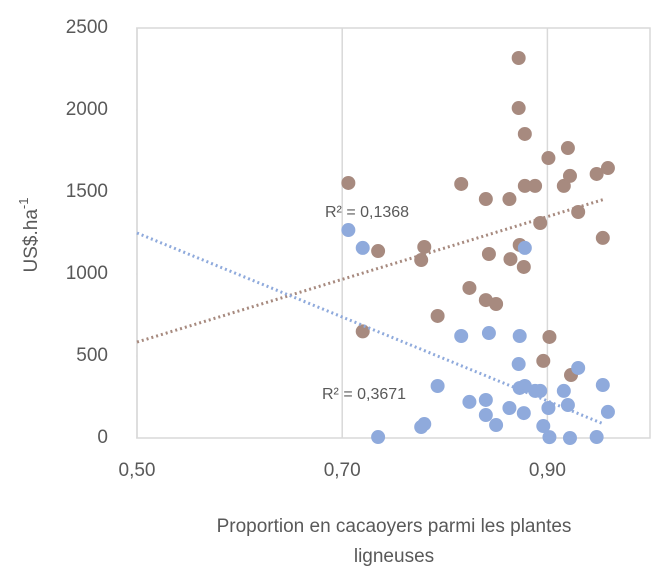 Image resolution: width=662 pixels, height=579 pixels. Describe the element at coordinates (23, 204) in the screenshot. I see `y-axis-label-sup: -1` at that location.